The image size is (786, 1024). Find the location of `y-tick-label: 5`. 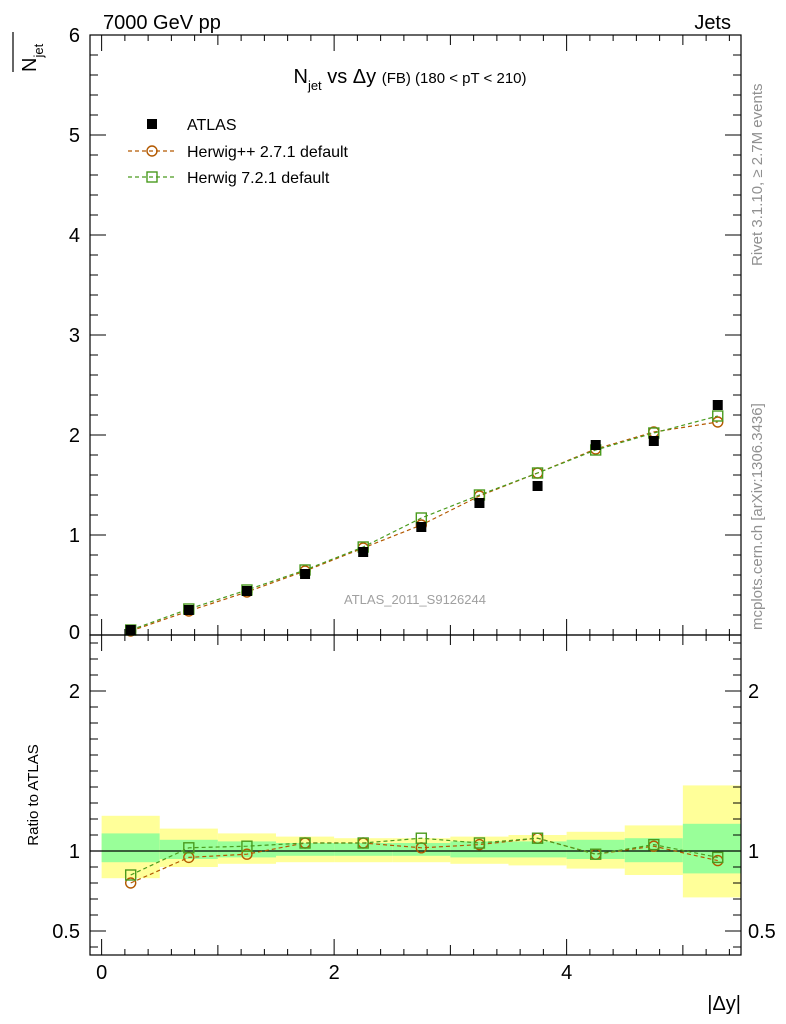

y-tick-label: 5 is located at coordinates (74, 136).